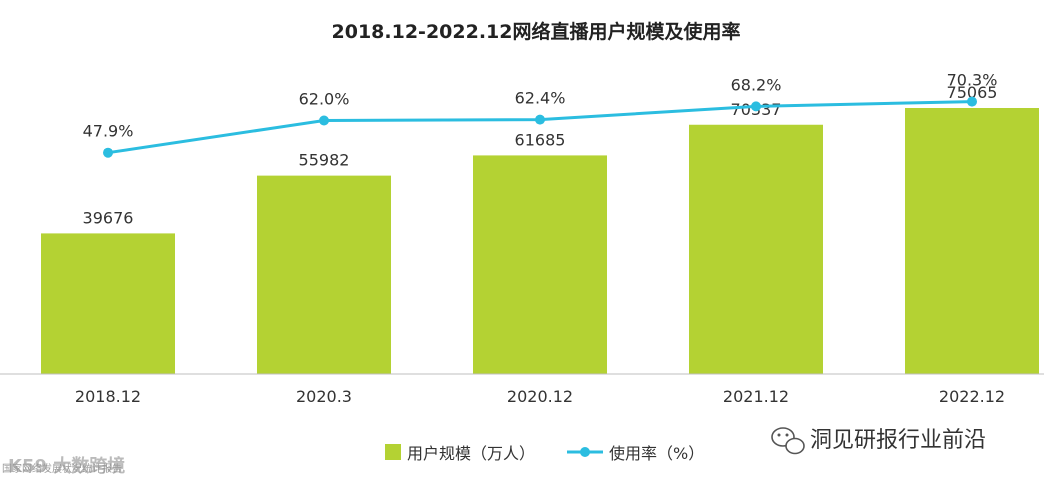  I want to click on line-value-label: 62.4%, so click(540, 98).